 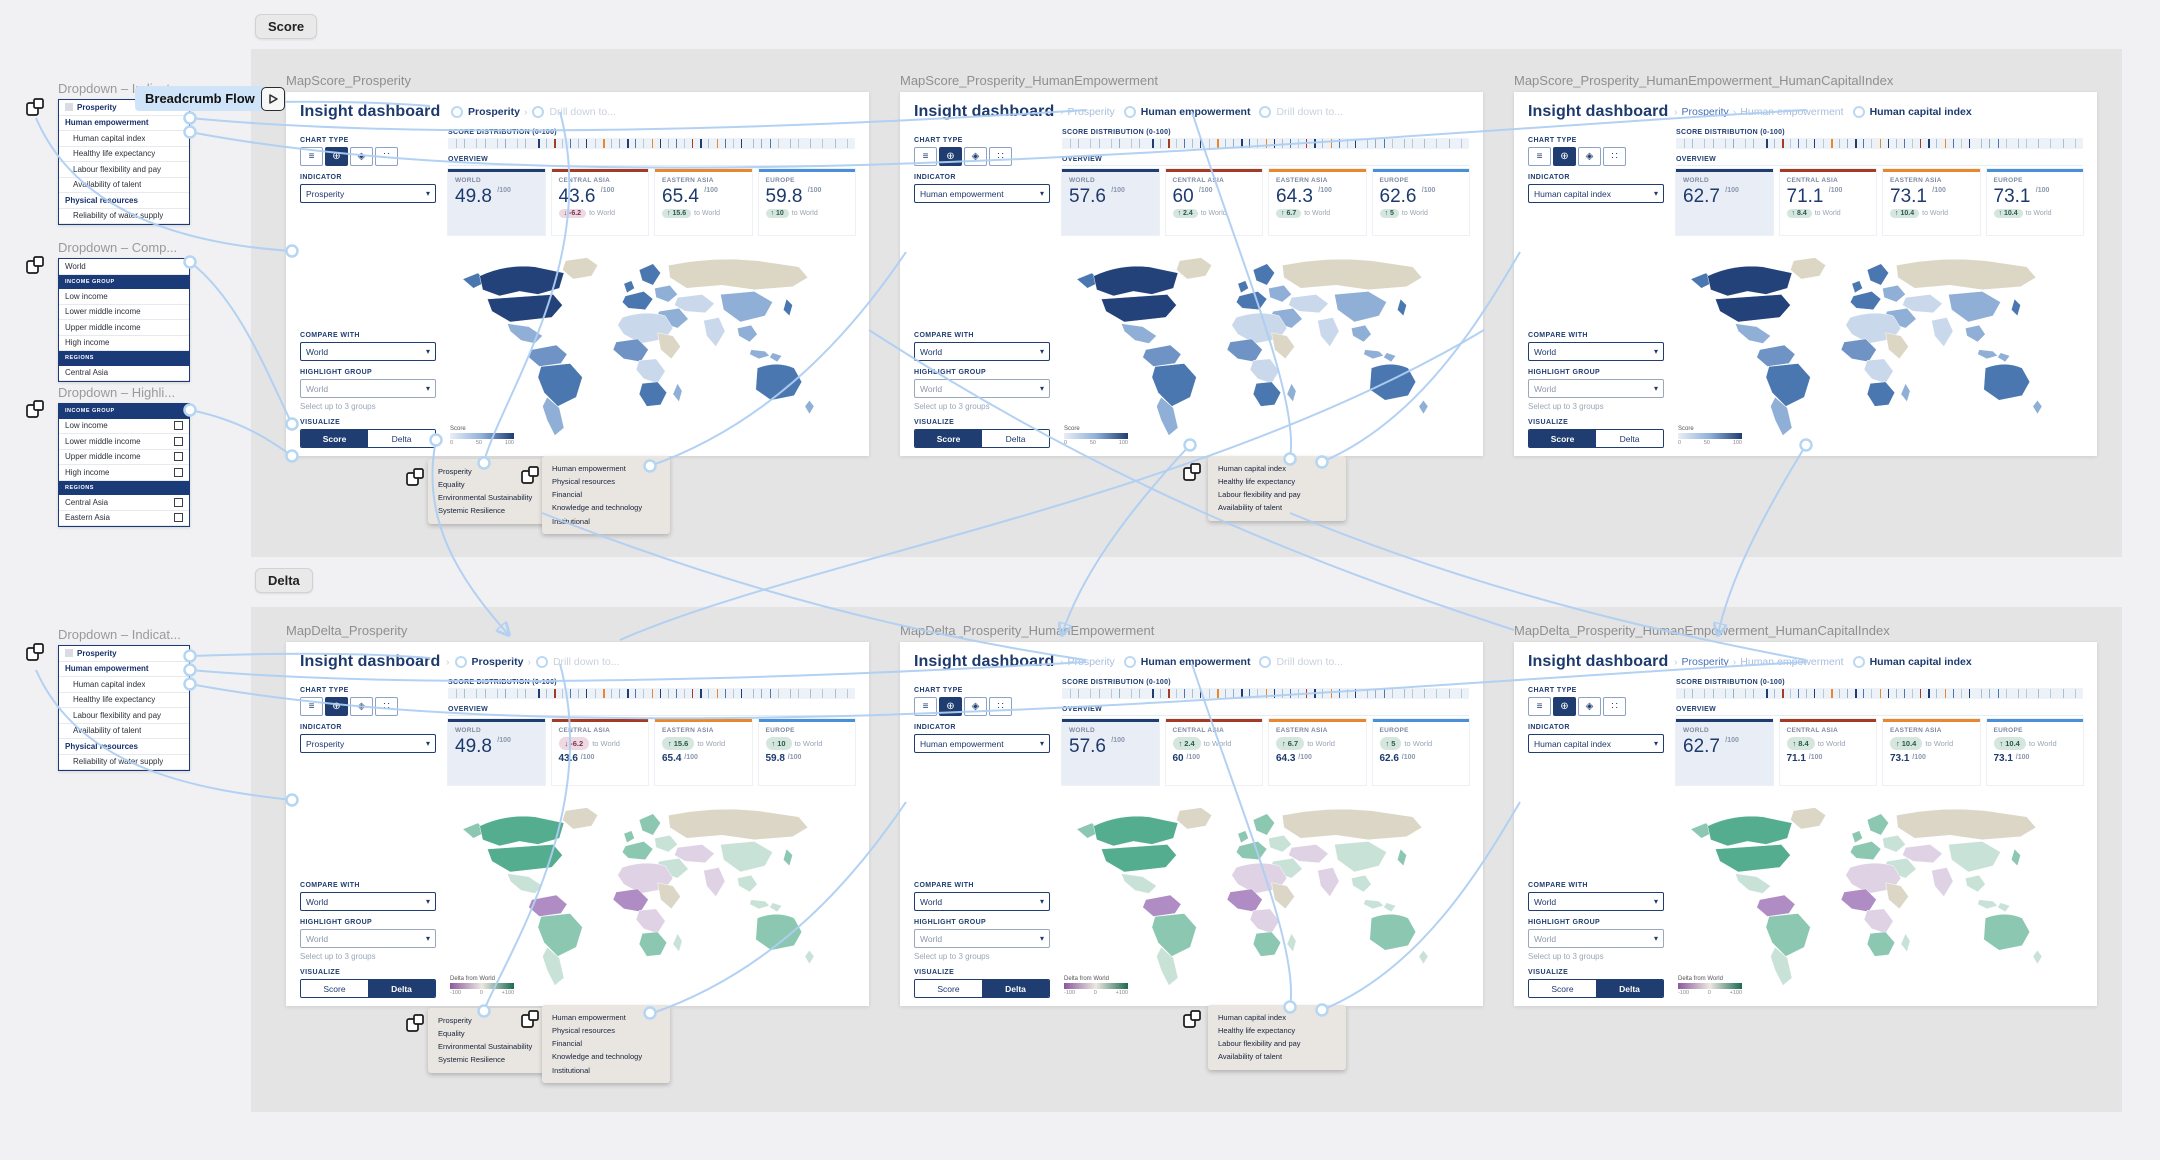 What do you see at coordinates (368, 193) in the screenshot?
I see `indicator-select: Prosperity ▾` at bounding box center [368, 193].